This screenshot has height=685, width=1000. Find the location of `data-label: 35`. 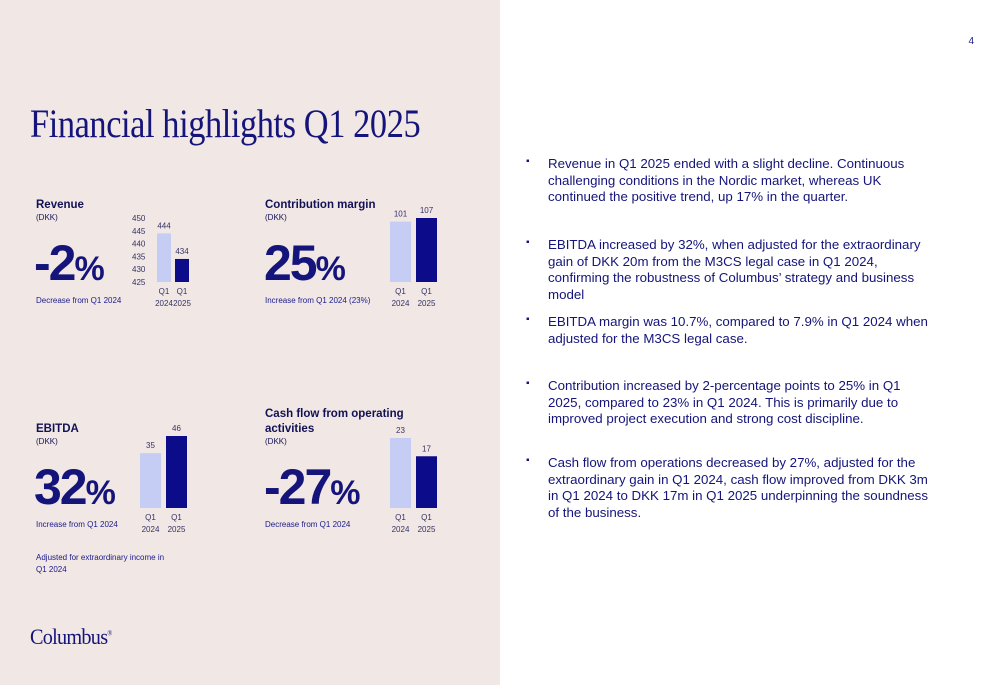

data-label: 35 is located at coordinates (150, 445).